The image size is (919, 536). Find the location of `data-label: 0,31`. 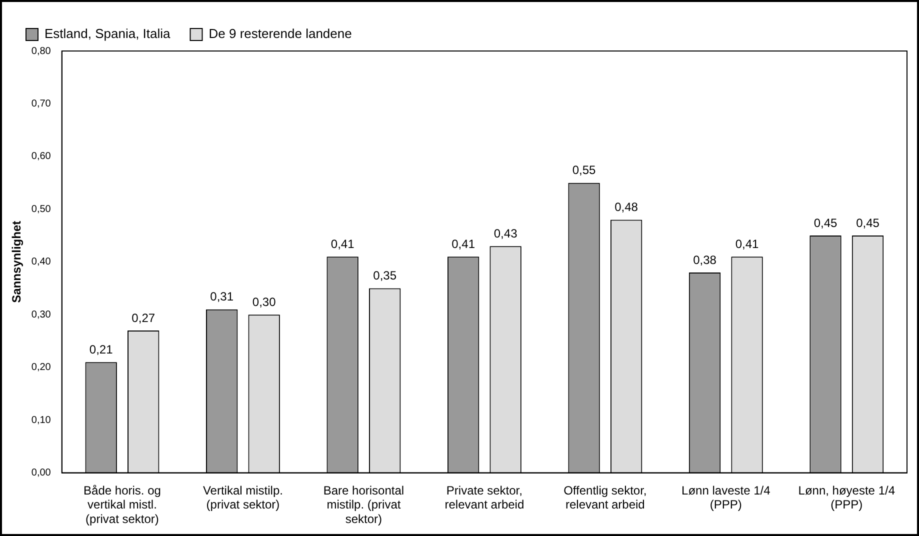

data-label: 0,31 is located at coordinates (222, 297).